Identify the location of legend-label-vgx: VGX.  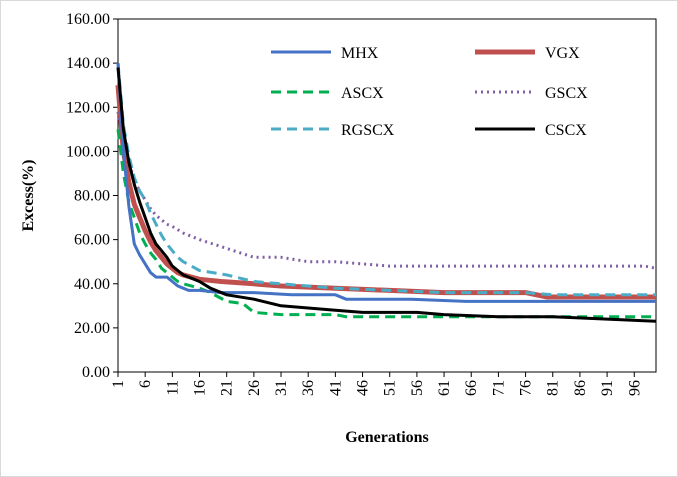
(562, 53).